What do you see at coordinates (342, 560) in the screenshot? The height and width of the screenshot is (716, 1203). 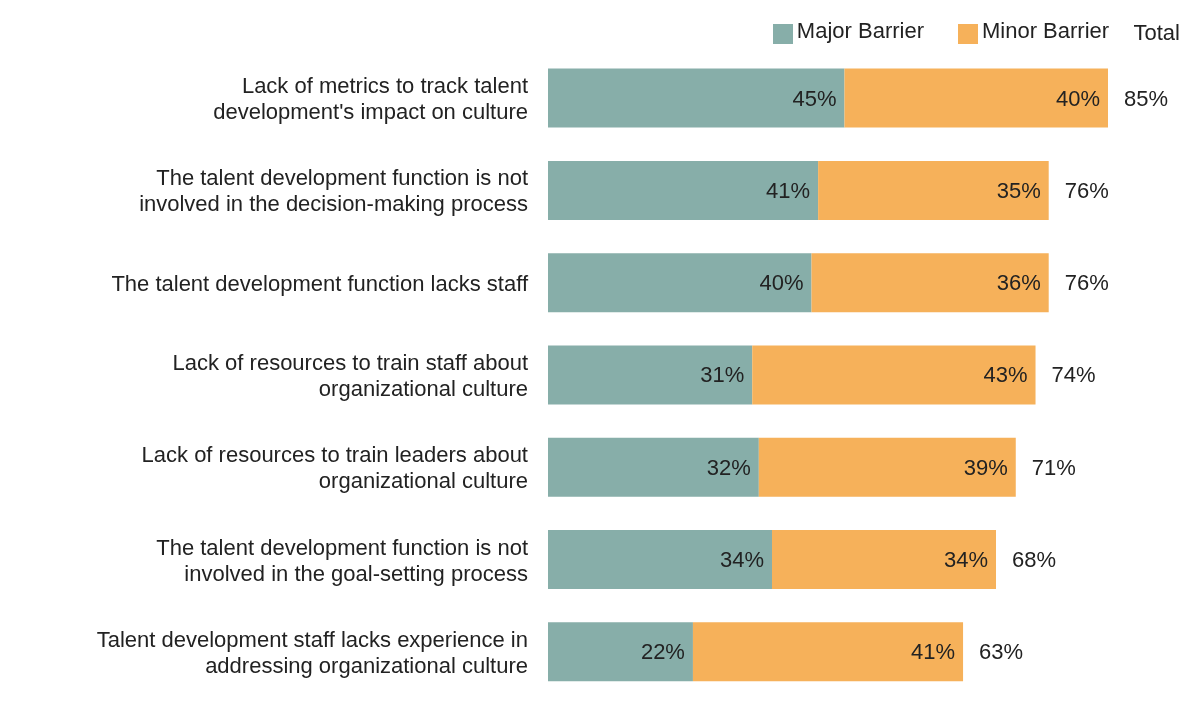 I see `y-tick-label: The talent development function is not involved in the goal-setting process` at bounding box center [342, 560].